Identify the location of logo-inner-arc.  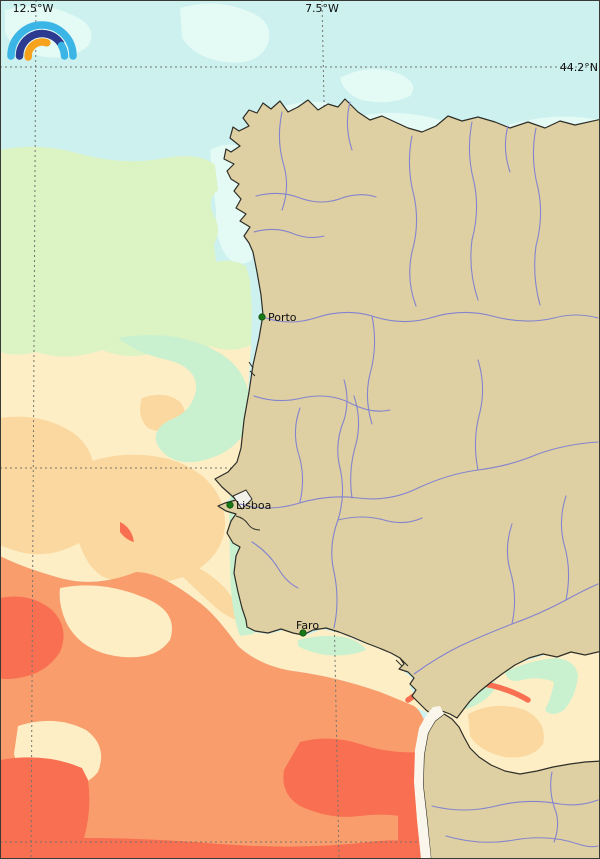
(37, 49).